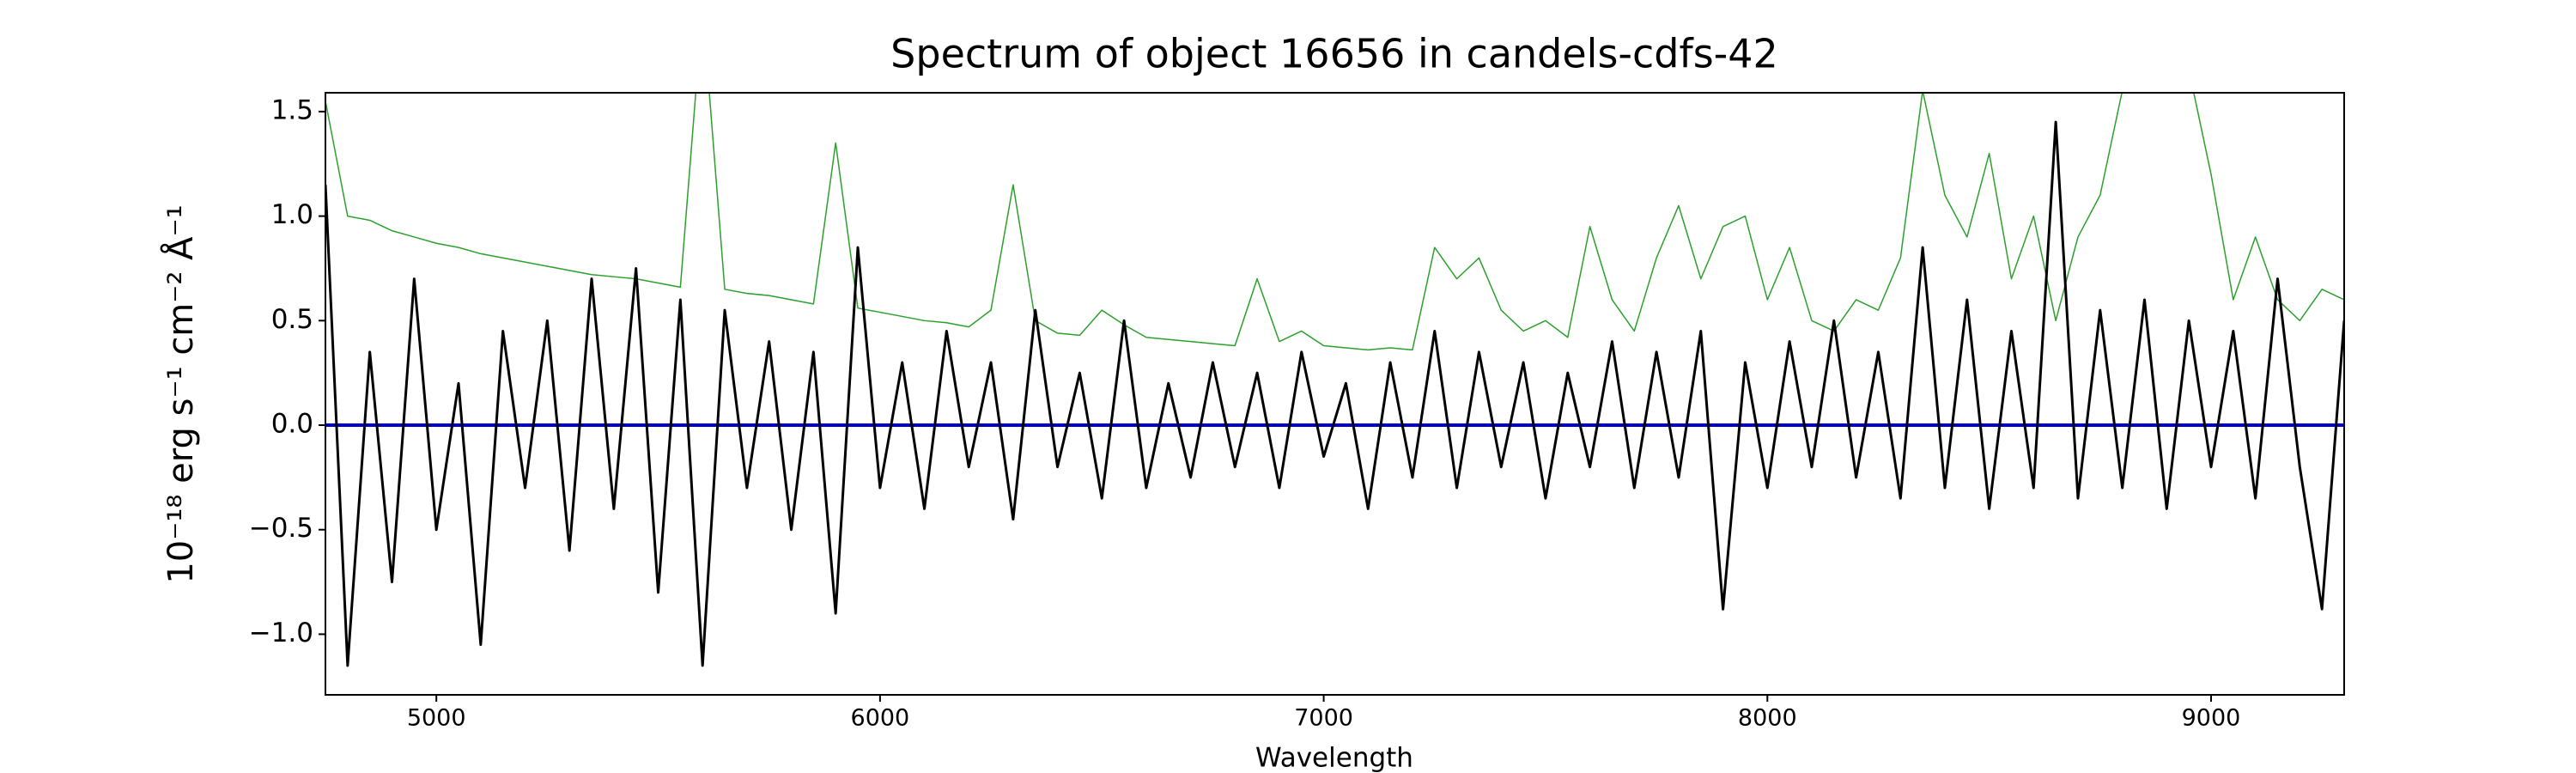  What do you see at coordinates (180, 393) in the screenshot?
I see `y-axis-label: 10⁻¹⁸ erg s⁻¹ cm⁻² Å⁻¹` at bounding box center [180, 393].